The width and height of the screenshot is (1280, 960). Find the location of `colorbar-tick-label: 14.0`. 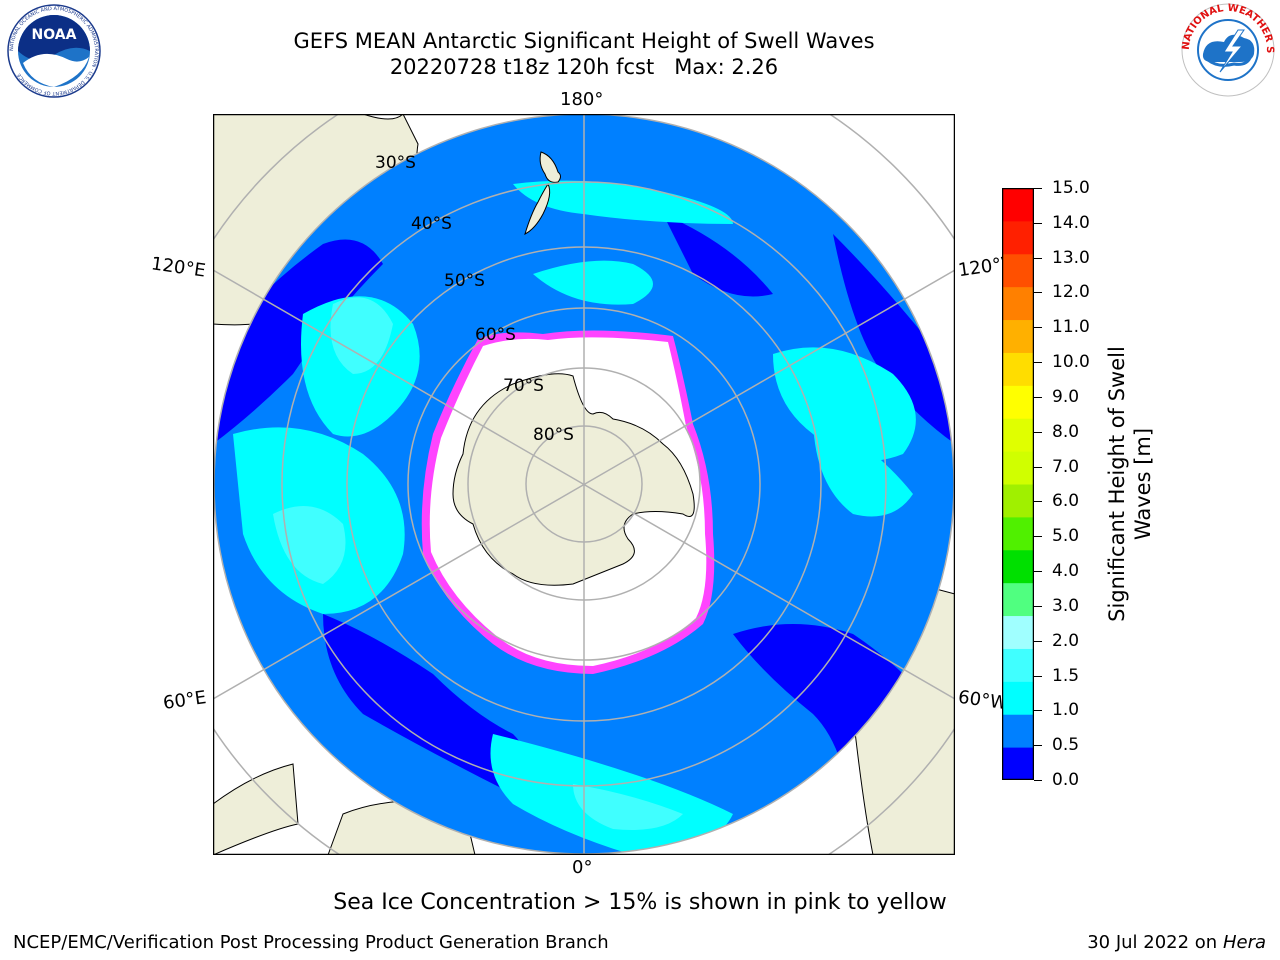

colorbar-tick-label: 14.0 is located at coordinates (1071, 222).